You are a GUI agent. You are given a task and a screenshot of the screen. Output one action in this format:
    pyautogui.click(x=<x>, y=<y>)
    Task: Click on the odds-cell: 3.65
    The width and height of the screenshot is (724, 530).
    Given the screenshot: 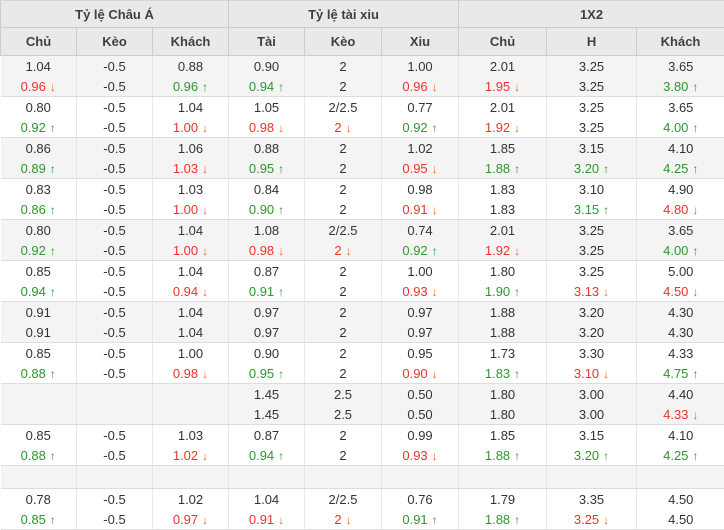 What is the action you would take?
    pyautogui.click(x=680, y=65)
    